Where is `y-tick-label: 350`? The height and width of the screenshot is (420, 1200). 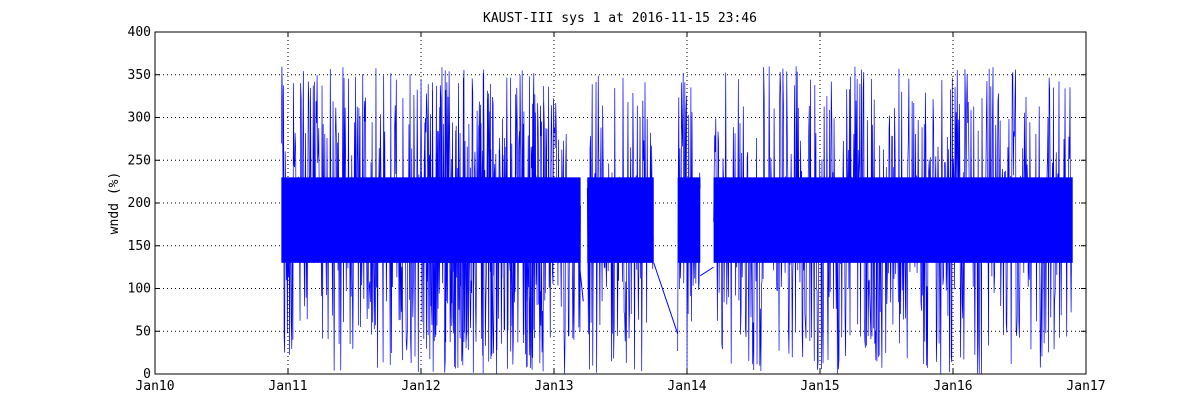
y-tick-label: 350 is located at coordinates (139, 75).